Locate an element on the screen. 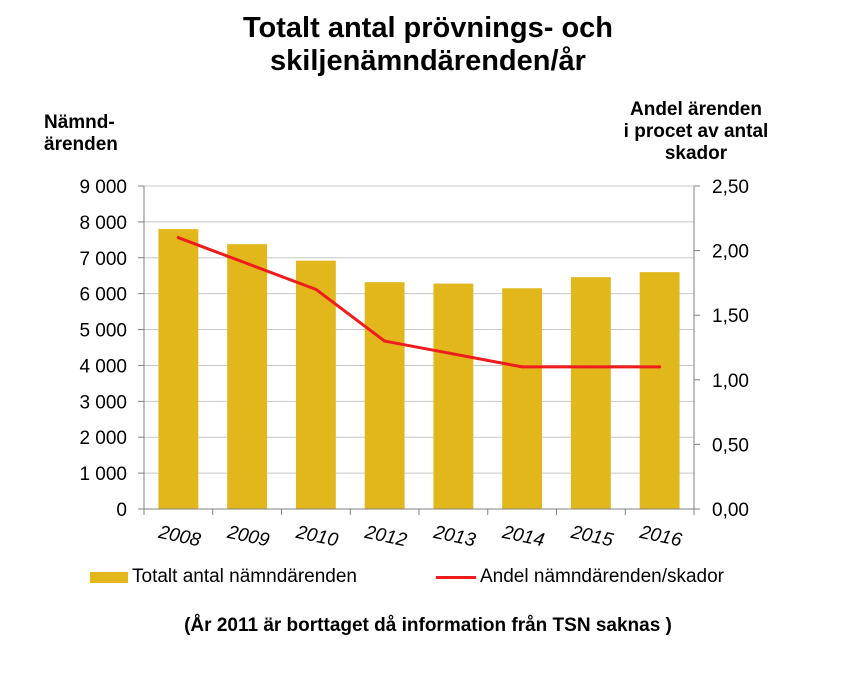 The image size is (856, 679). y-axis-right-title-line-2: i procet av antal is located at coordinates (696, 131).